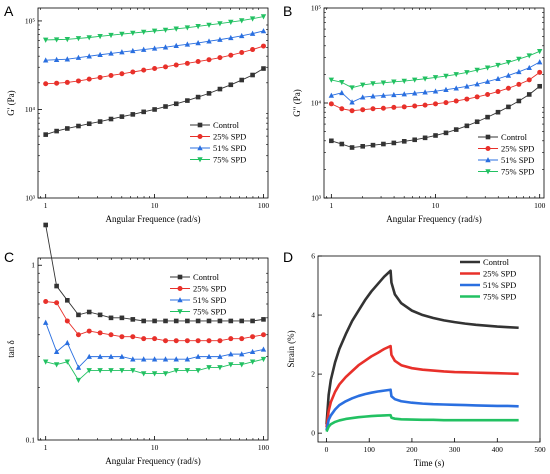 Image resolution: width=550 pixels, height=474 pixels. Describe the element at coordinates (316, 198) in the screenshot. I see `panel-b-y-tick-label: 10³` at that location.